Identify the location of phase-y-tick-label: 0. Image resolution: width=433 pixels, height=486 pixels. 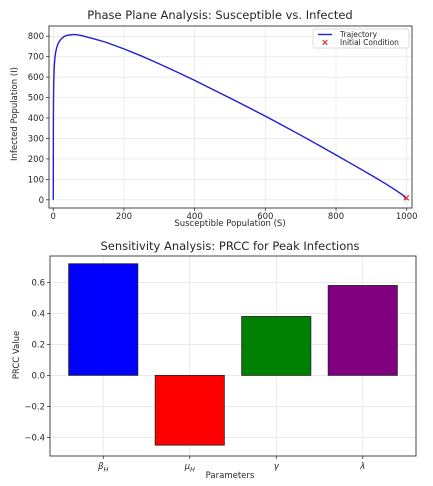
(41, 201).